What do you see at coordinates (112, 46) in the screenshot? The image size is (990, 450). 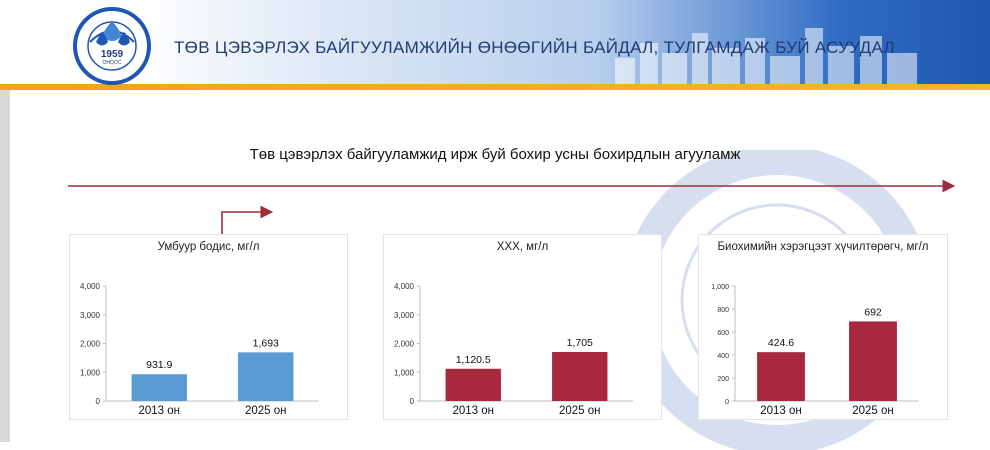 I see `organization-logo: 1959 ОНООС` at bounding box center [112, 46].